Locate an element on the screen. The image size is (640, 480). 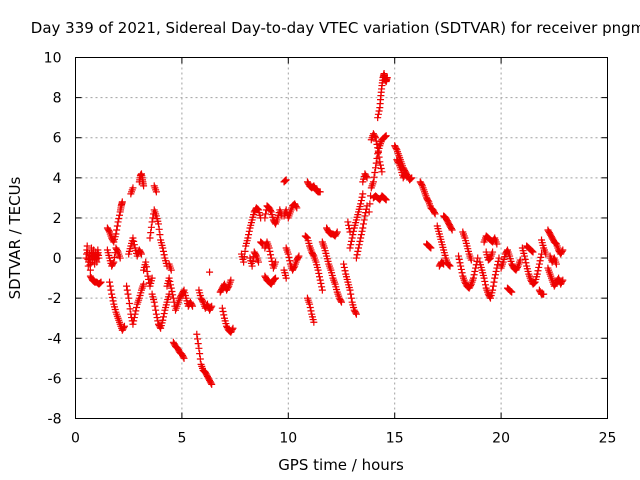
y-tick-label: -4 is located at coordinates (55, 339).